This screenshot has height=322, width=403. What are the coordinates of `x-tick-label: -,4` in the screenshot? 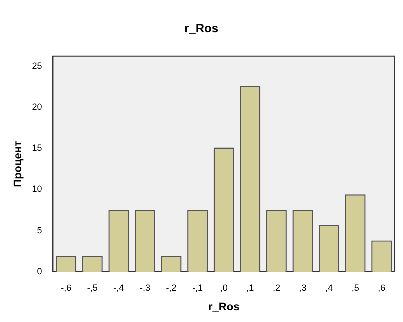 It's located at (119, 287).